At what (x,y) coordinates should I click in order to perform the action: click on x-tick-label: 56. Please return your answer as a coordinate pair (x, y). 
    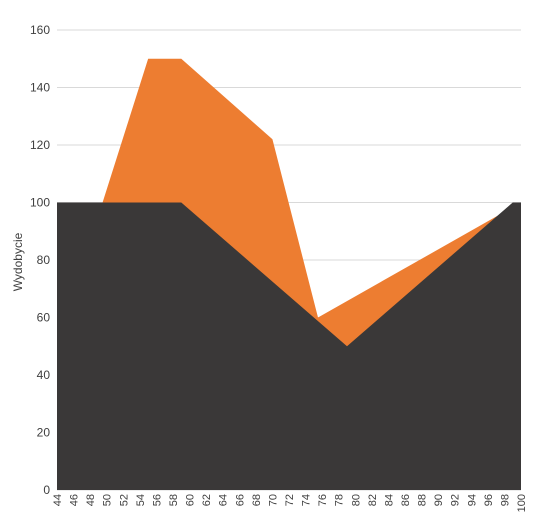
    Looking at the image, I should click on (157, 500).